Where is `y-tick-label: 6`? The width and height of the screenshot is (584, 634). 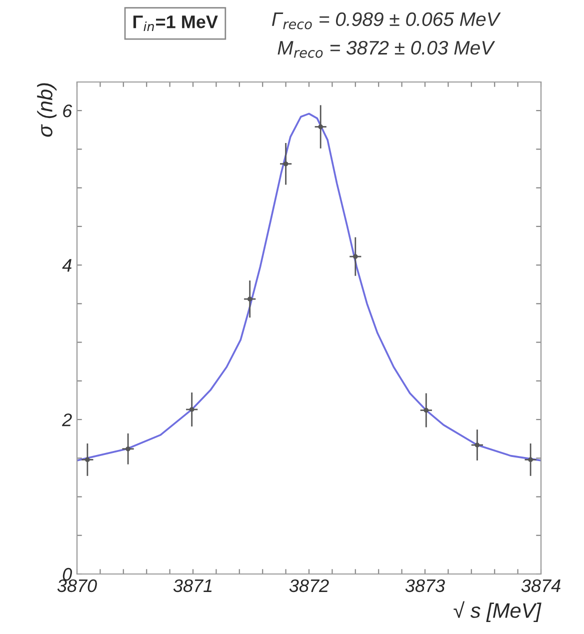
y-tick-label: 6 is located at coordinates (67, 111).